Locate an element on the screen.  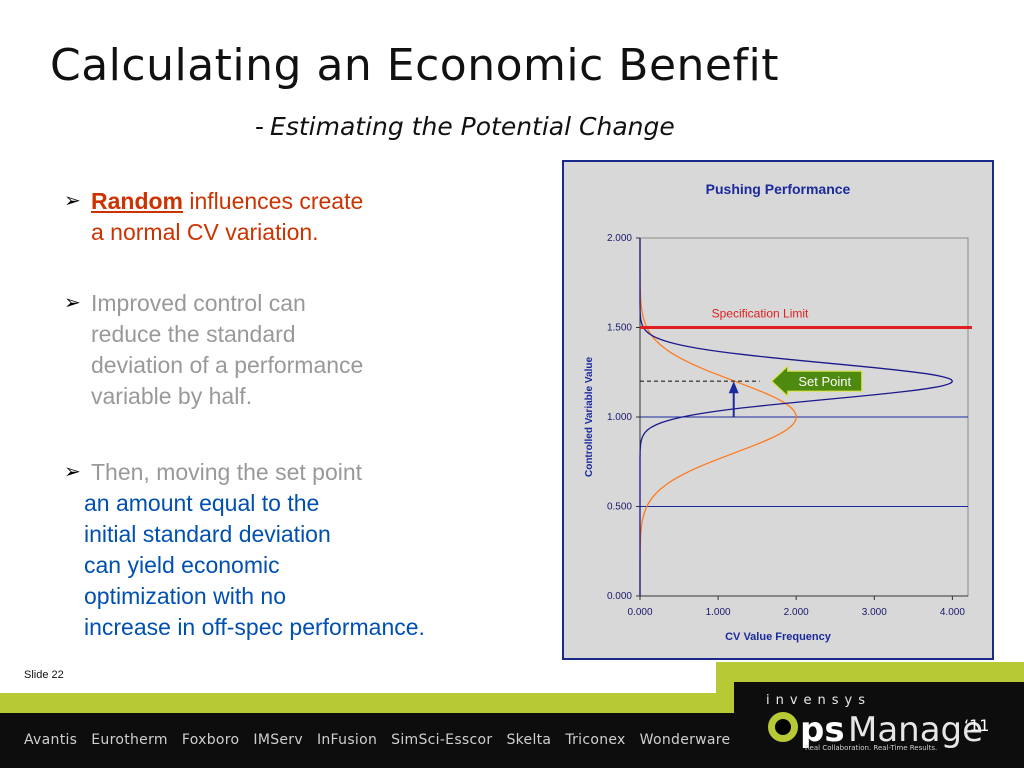
bullet-text: influences create is located at coordinates (273, 201).